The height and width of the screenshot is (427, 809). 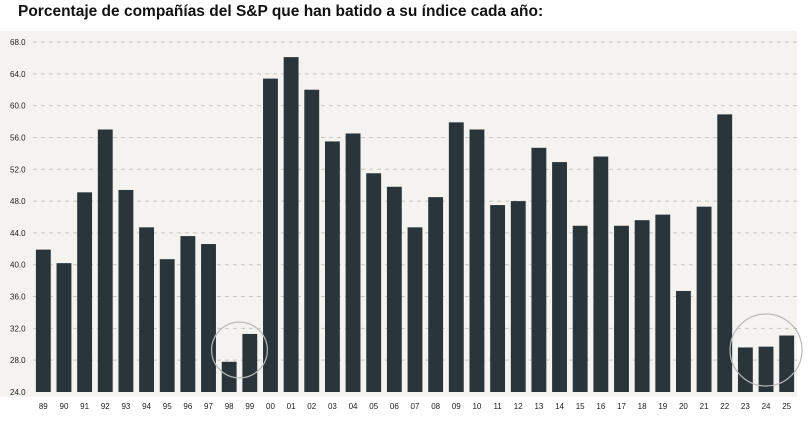 What do you see at coordinates (229, 406) in the screenshot?
I see `x-tick-label: 98` at bounding box center [229, 406].